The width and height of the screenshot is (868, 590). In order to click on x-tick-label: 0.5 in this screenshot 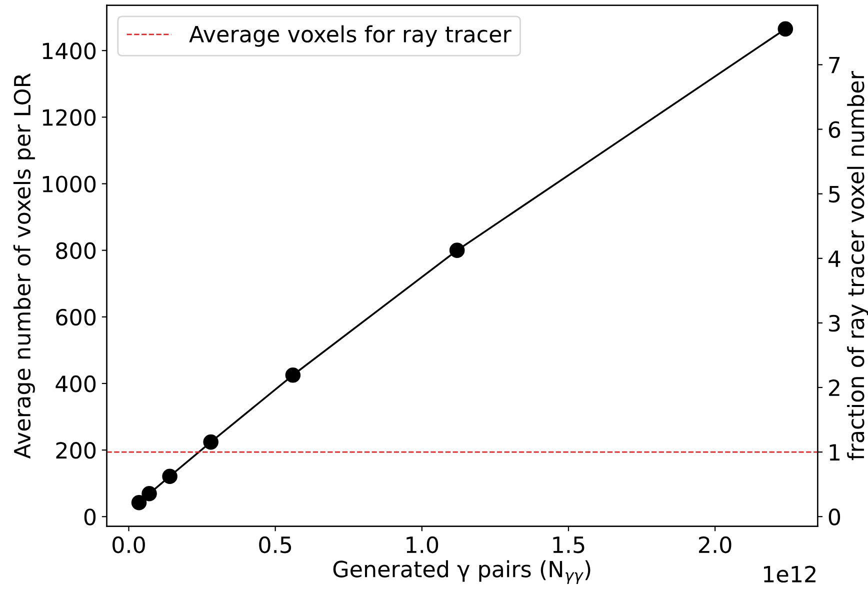, I will do `click(275, 545)`.